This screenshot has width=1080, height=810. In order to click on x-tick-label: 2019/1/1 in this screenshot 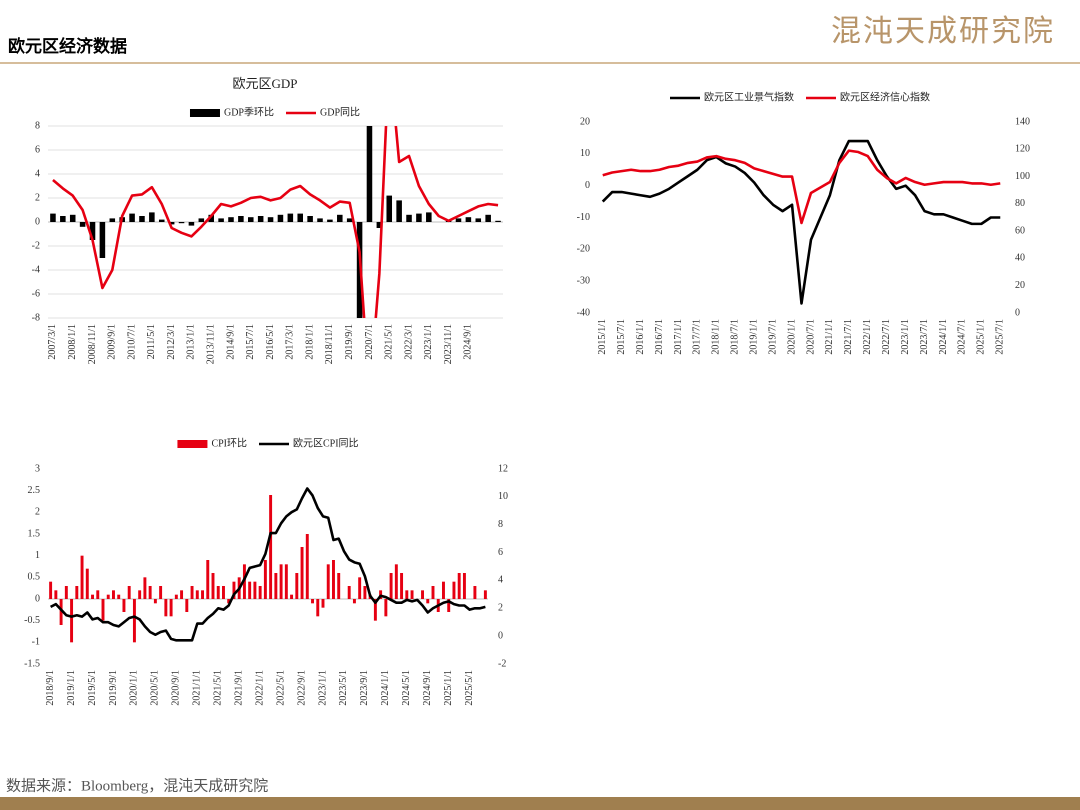, I will do `click(753, 337)`.